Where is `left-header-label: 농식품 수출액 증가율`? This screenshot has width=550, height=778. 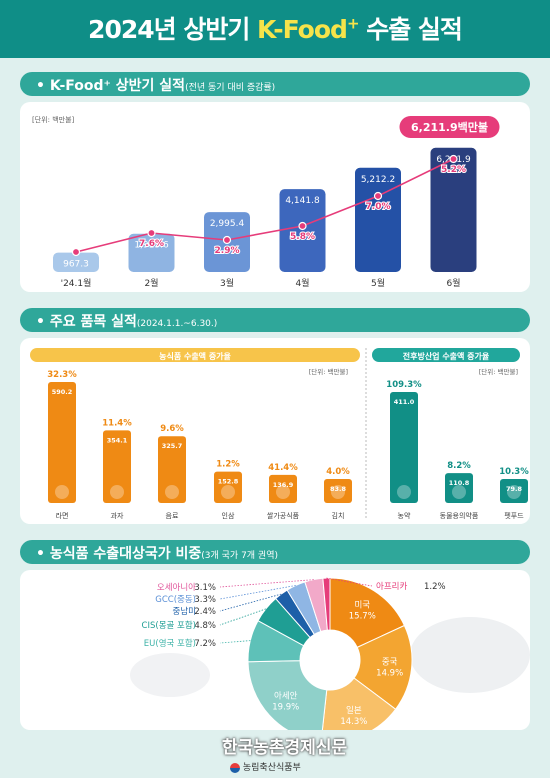
left-header-label: 농식품 수출액 증가율 is located at coordinates (195, 356).